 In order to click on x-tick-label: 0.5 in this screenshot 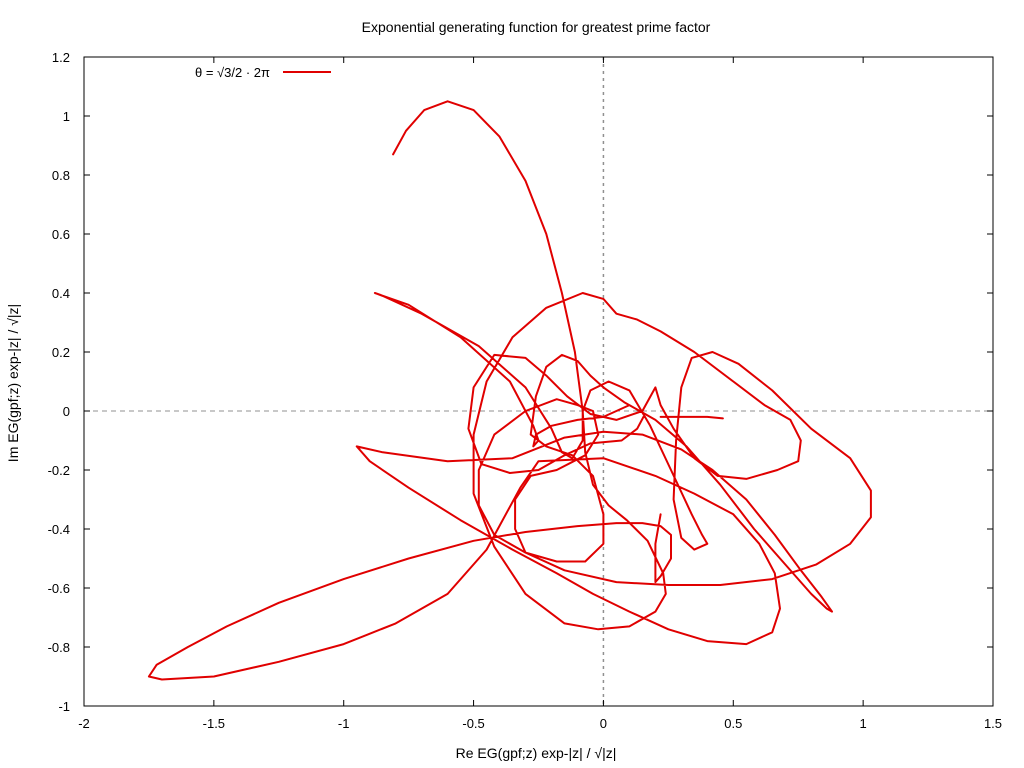, I will do `click(733, 723)`.